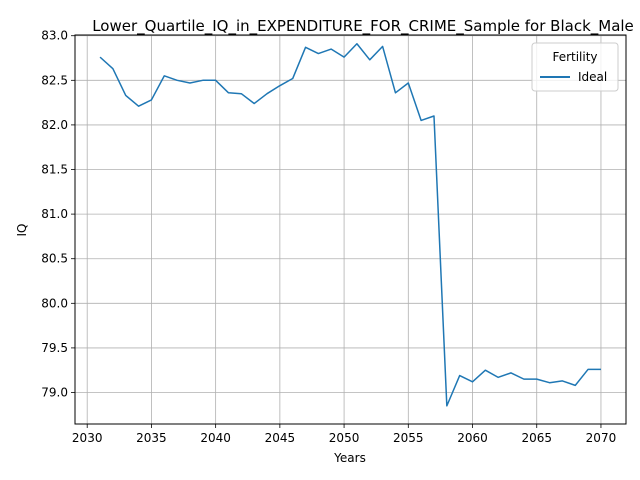 The height and width of the screenshot is (480, 640). What do you see at coordinates (54, 348) in the screenshot?
I see `y-tick-label: 79.5` at bounding box center [54, 348].